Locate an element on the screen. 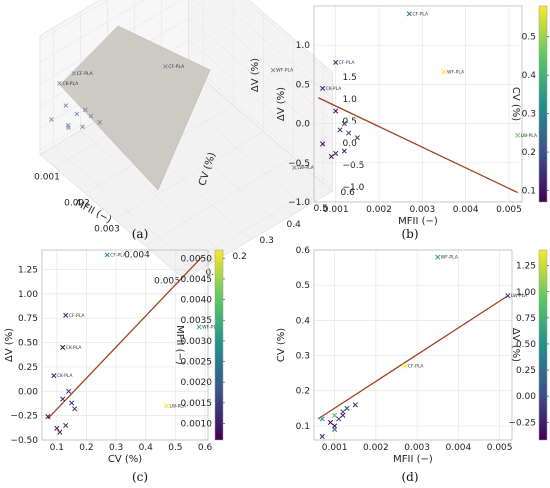 Image resolution: width=550 pixels, height=488 pixels. colorbar-tick-label: 0.00 is located at coordinates (526, 397).